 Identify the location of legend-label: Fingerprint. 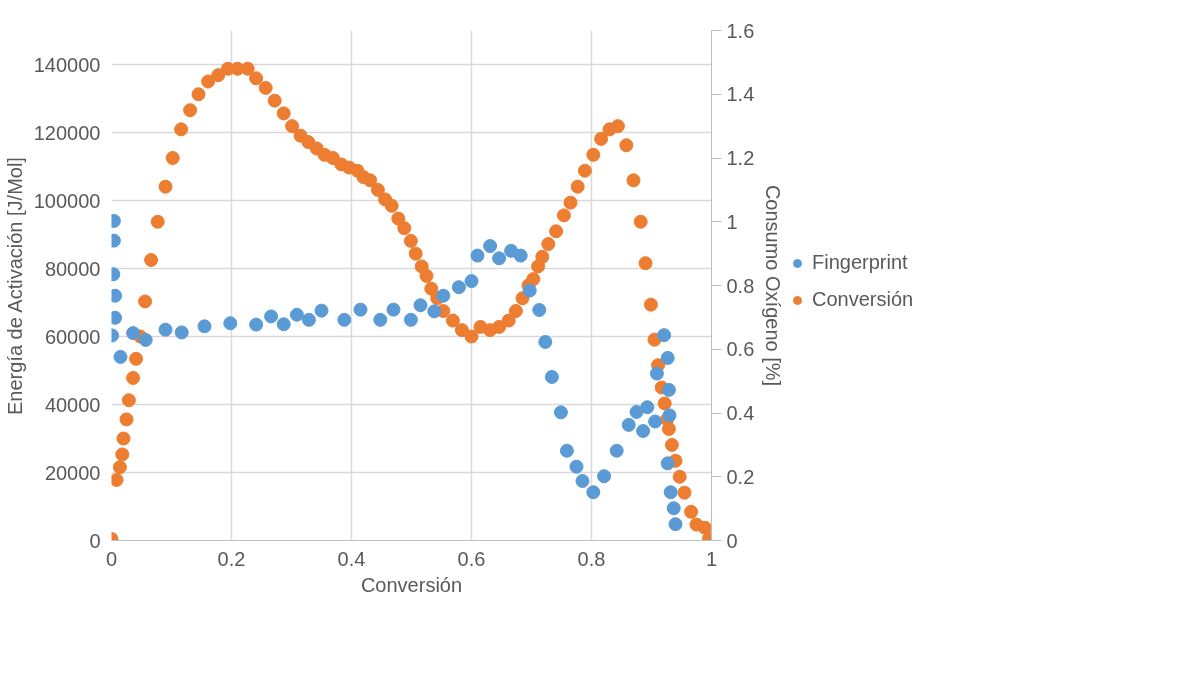
(860, 262).